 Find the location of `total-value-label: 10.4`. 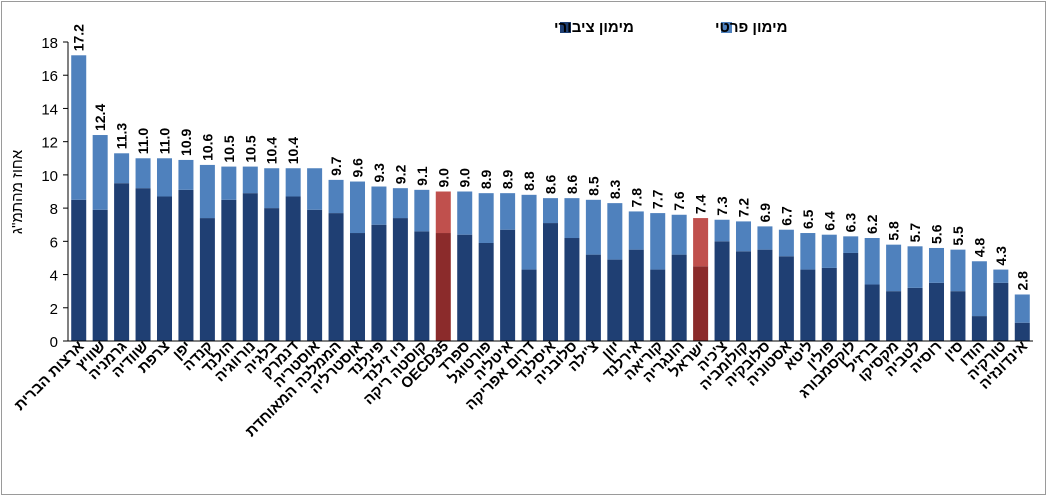

total-value-label: 10.4 is located at coordinates (272, 150).